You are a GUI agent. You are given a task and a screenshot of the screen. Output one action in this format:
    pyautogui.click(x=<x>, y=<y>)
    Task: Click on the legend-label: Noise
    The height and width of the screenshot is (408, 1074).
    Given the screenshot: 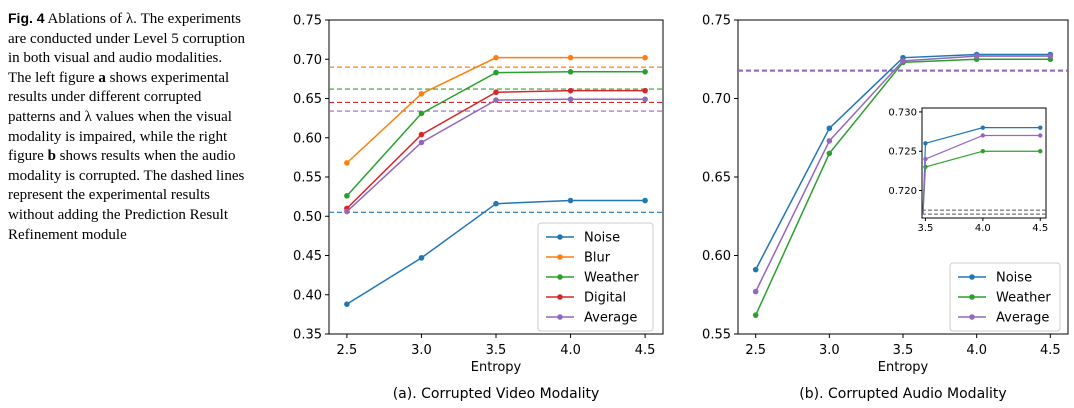 What is the action you would take?
    pyautogui.click(x=602, y=238)
    